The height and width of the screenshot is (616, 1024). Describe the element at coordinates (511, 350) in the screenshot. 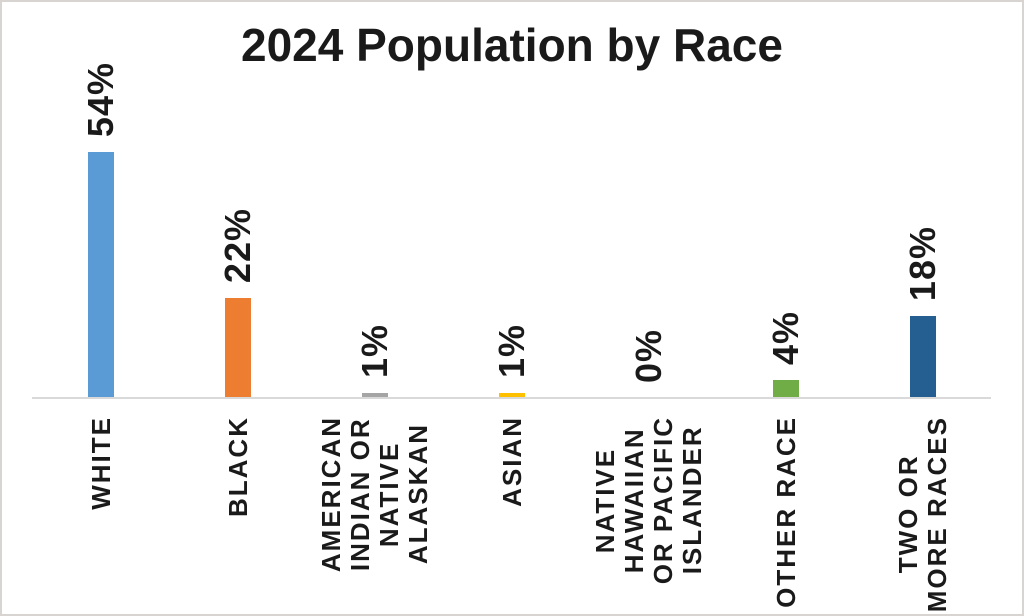

I see `data-label-3: 1%` at that location.